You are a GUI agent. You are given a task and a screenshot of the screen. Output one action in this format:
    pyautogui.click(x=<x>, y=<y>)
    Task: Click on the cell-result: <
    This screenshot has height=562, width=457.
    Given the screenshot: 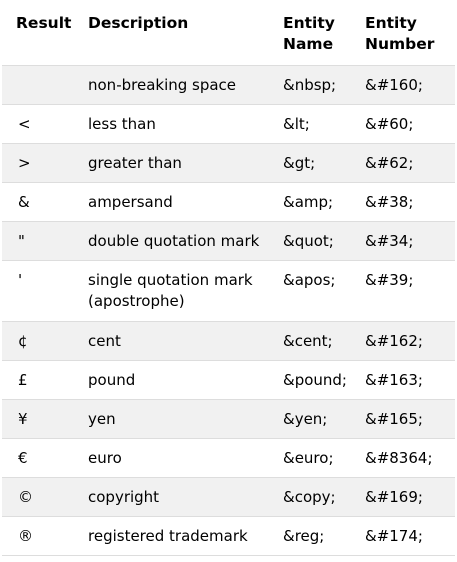 What is the action you would take?
    pyautogui.click(x=40, y=123)
    